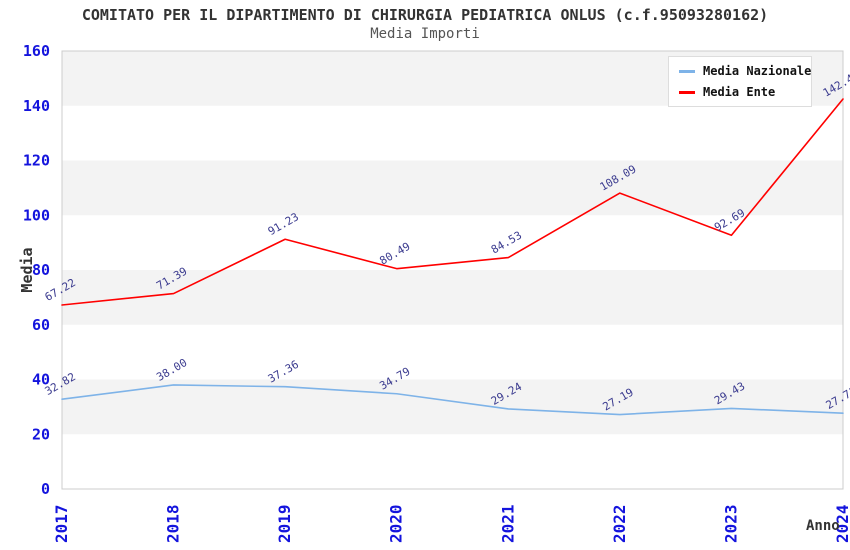 This screenshot has width=850, height=550. Describe the element at coordinates (452, 400) in the screenshot. I see `media-nazionale-line` at that location.